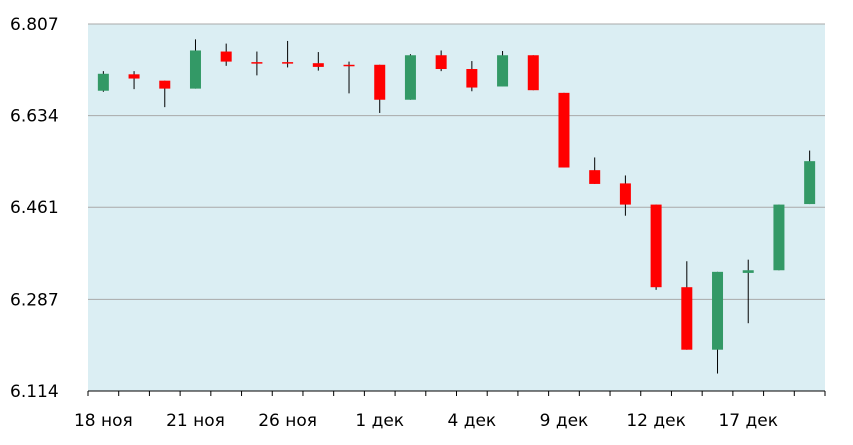  Describe the element at coordinates (34, 392) in the screenshot. I see `y-tick-label: 6.114` at that location.